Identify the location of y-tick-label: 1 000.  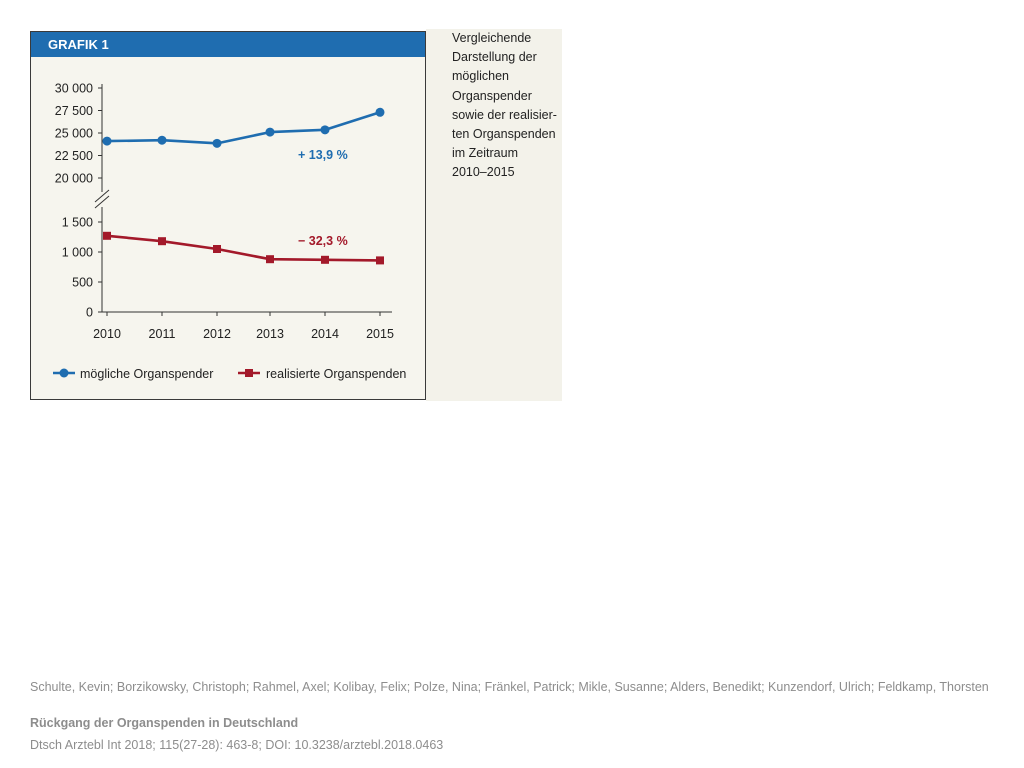
(77, 253).